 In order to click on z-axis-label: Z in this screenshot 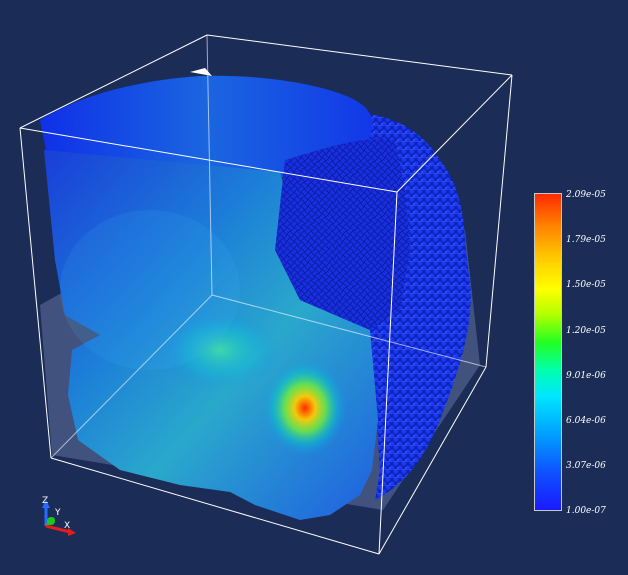, I will do `click(45, 501)`.